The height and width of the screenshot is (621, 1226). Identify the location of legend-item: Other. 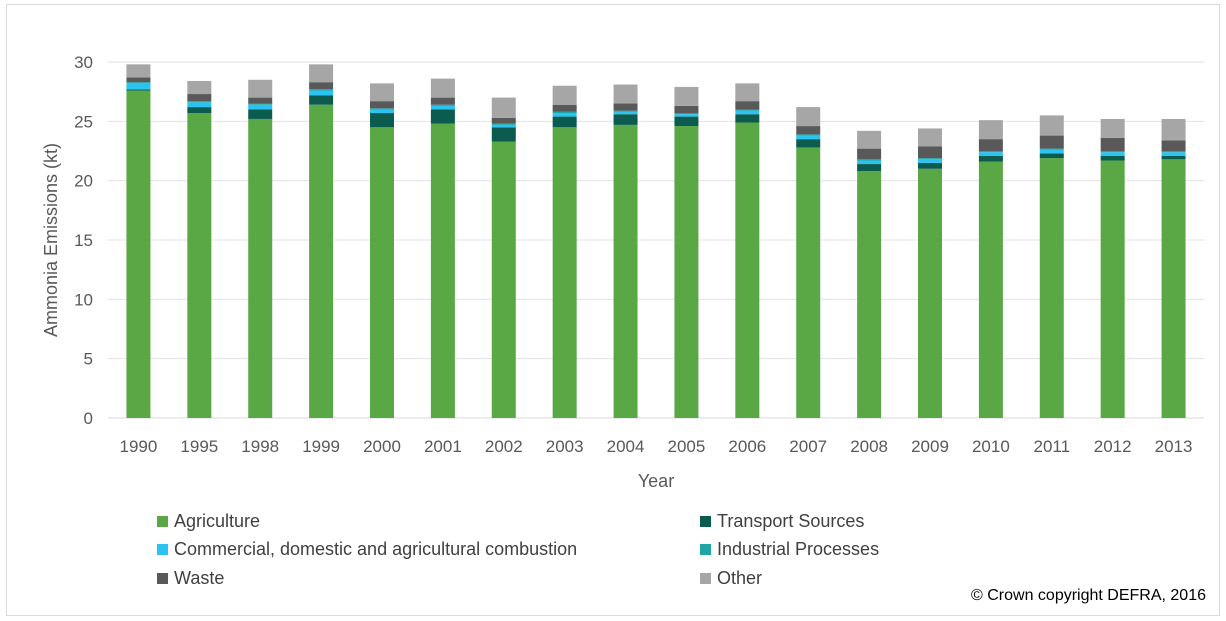
(731, 578).